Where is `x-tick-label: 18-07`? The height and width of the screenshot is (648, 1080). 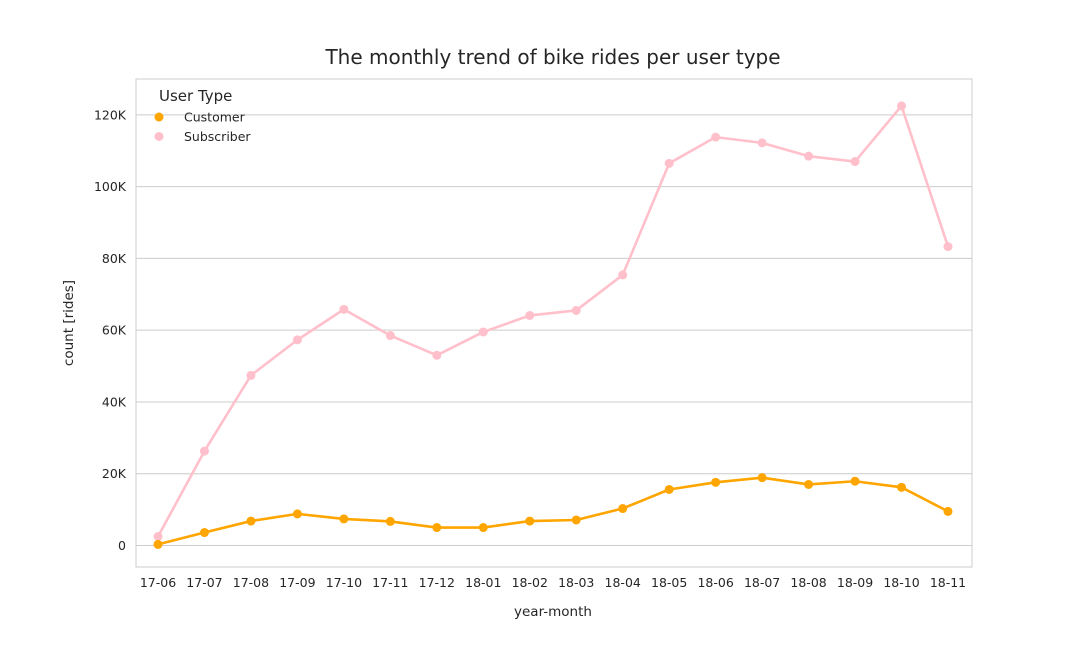
x-tick-label: 18-07 is located at coordinates (762, 582).